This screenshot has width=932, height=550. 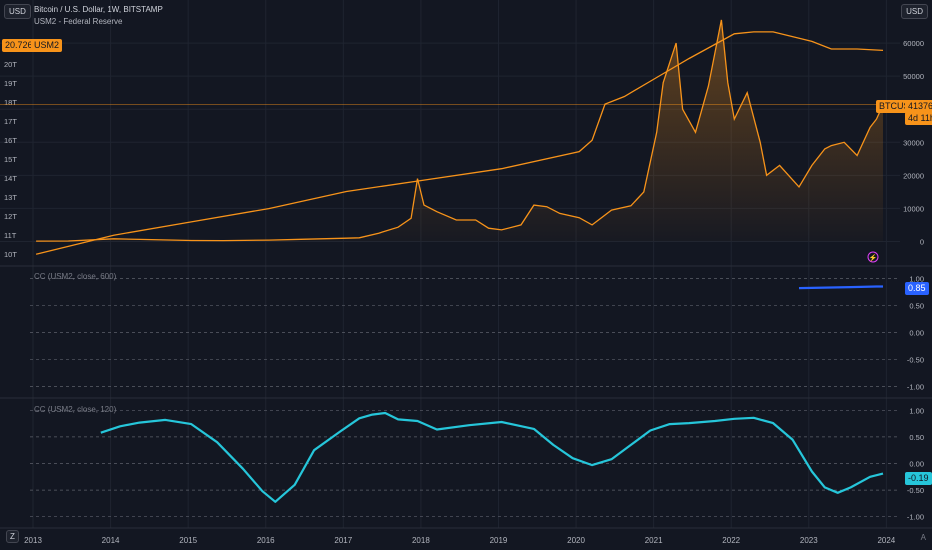 What do you see at coordinates (75, 276) in the screenshot?
I see `cc600-label: CC (USM2, close, 600)` at bounding box center [75, 276].